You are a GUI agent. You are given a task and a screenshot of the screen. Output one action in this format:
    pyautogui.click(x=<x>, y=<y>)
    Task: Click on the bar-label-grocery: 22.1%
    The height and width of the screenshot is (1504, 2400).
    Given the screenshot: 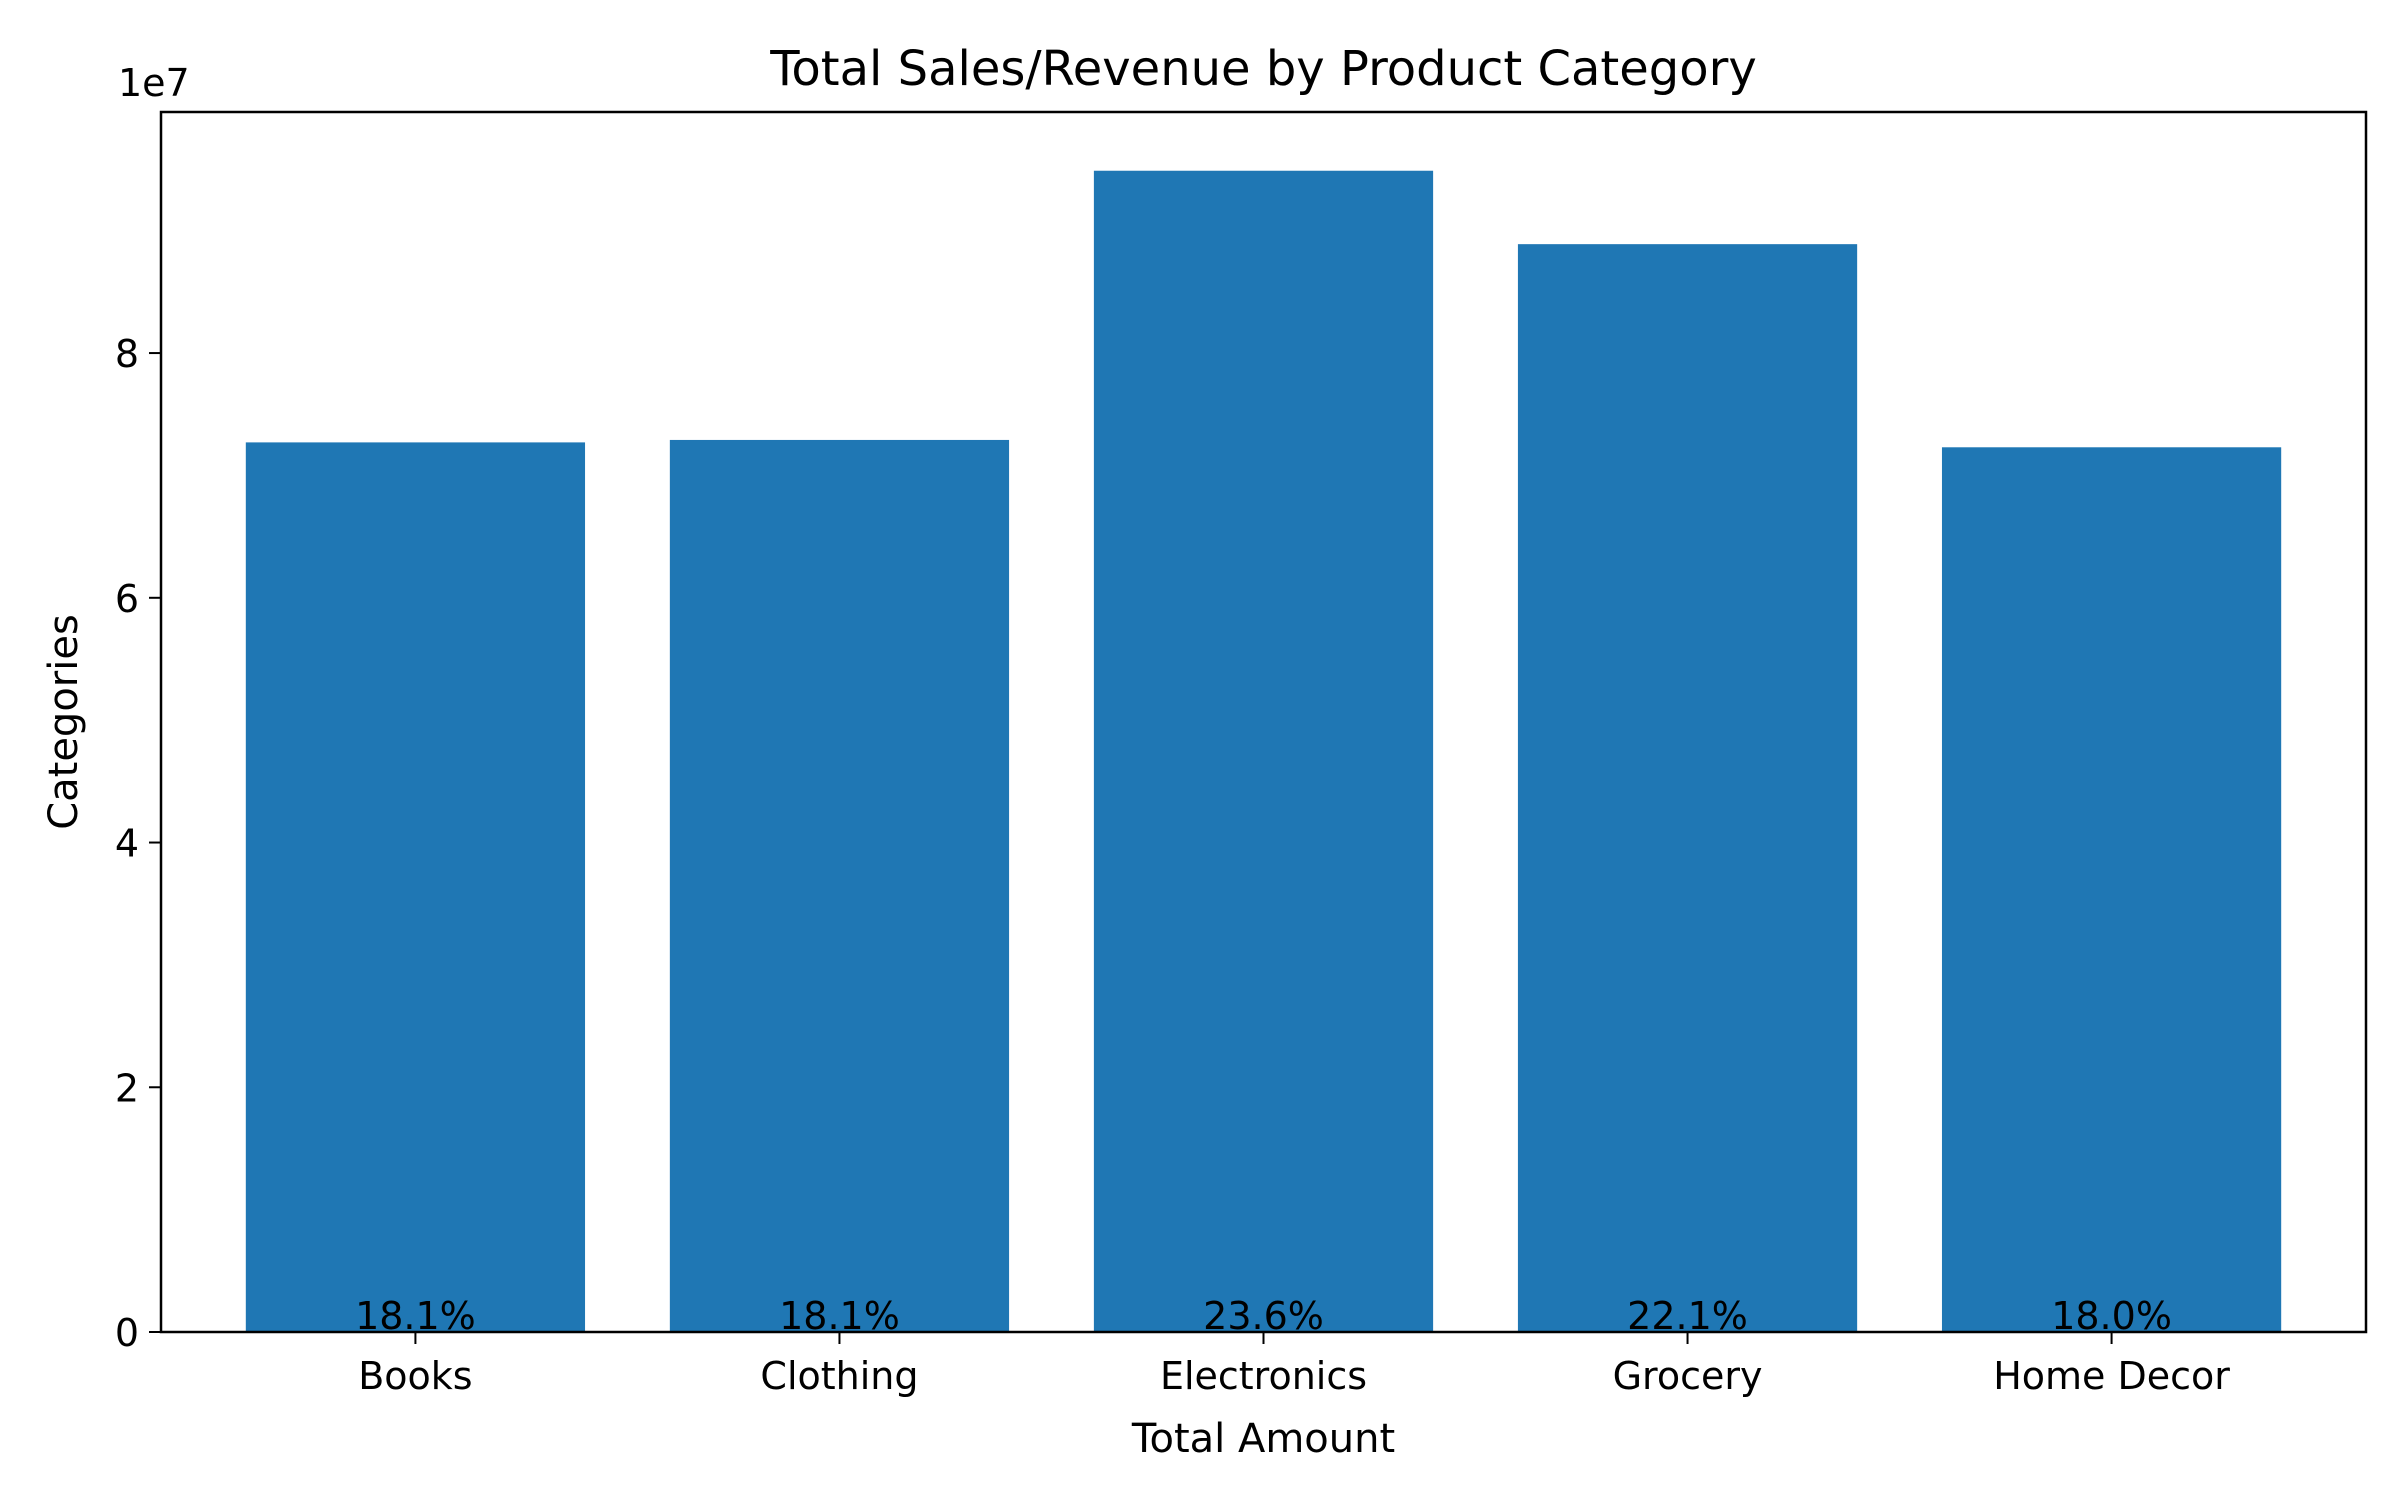 What is the action you would take?
    pyautogui.click(x=1687, y=1316)
    